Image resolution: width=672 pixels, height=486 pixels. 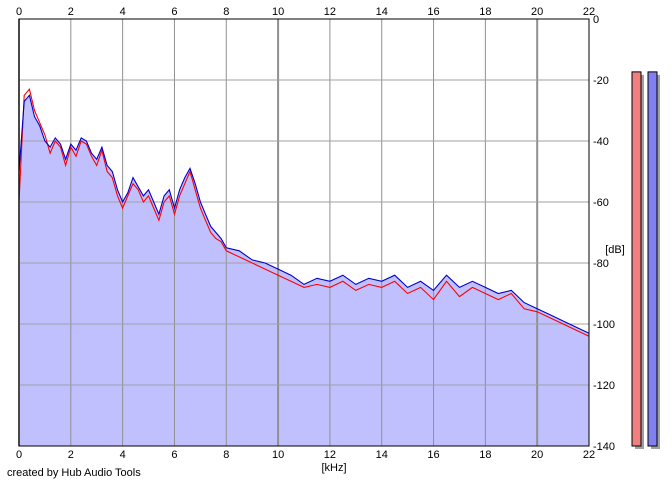 What do you see at coordinates (278, 12) in the screenshot?
I see `x-tick-label-top: 10` at bounding box center [278, 12].